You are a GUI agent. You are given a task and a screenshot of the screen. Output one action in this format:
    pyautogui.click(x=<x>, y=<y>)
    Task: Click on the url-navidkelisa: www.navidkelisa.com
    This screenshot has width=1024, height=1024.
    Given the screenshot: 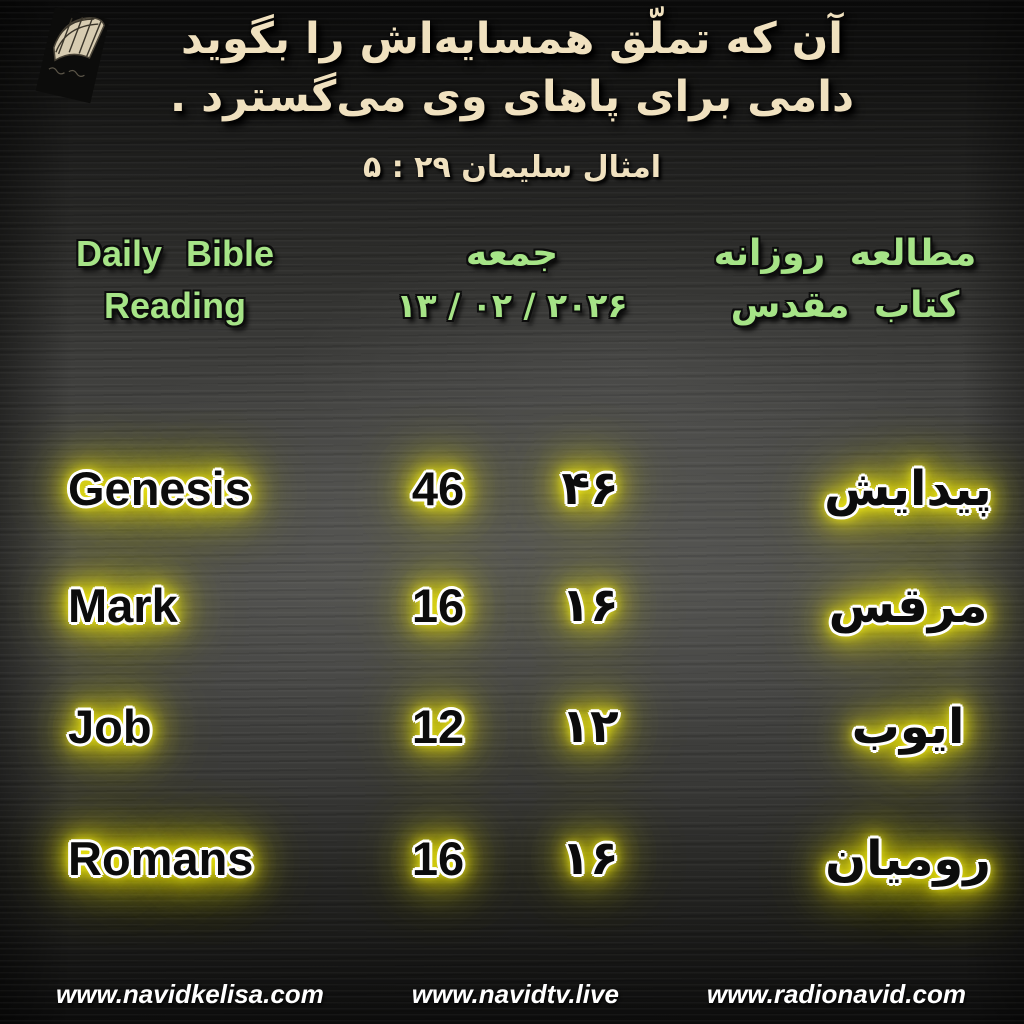 What is the action you would take?
    pyautogui.click(x=190, y=994)
    